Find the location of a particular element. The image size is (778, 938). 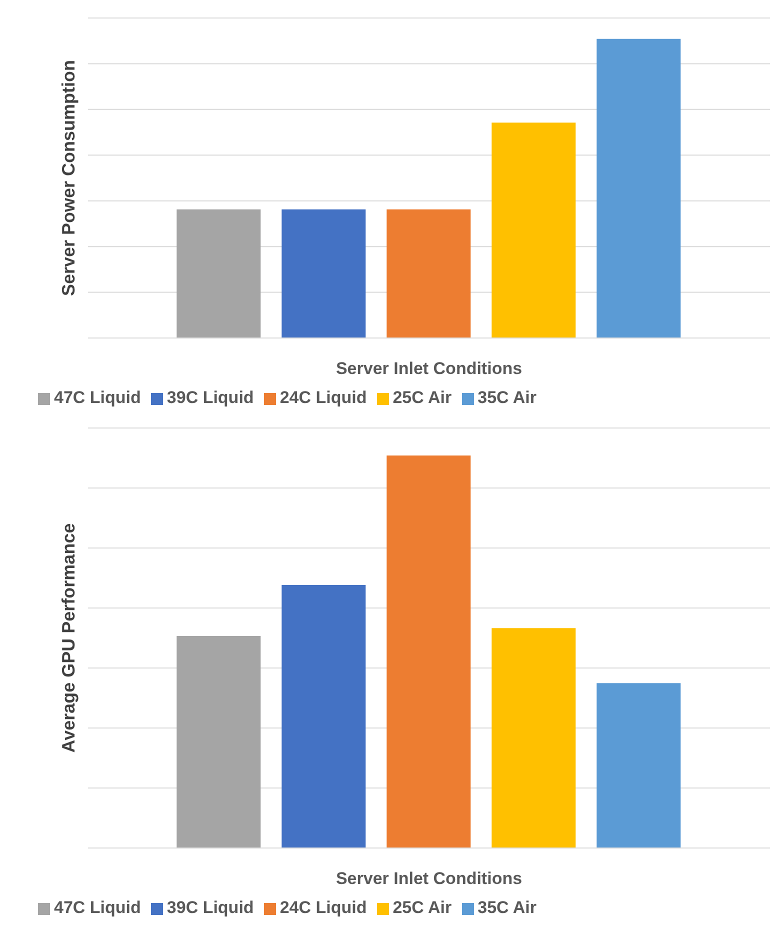

y-axis-title: Server Power Consumption is located at coordinates (68, 178).